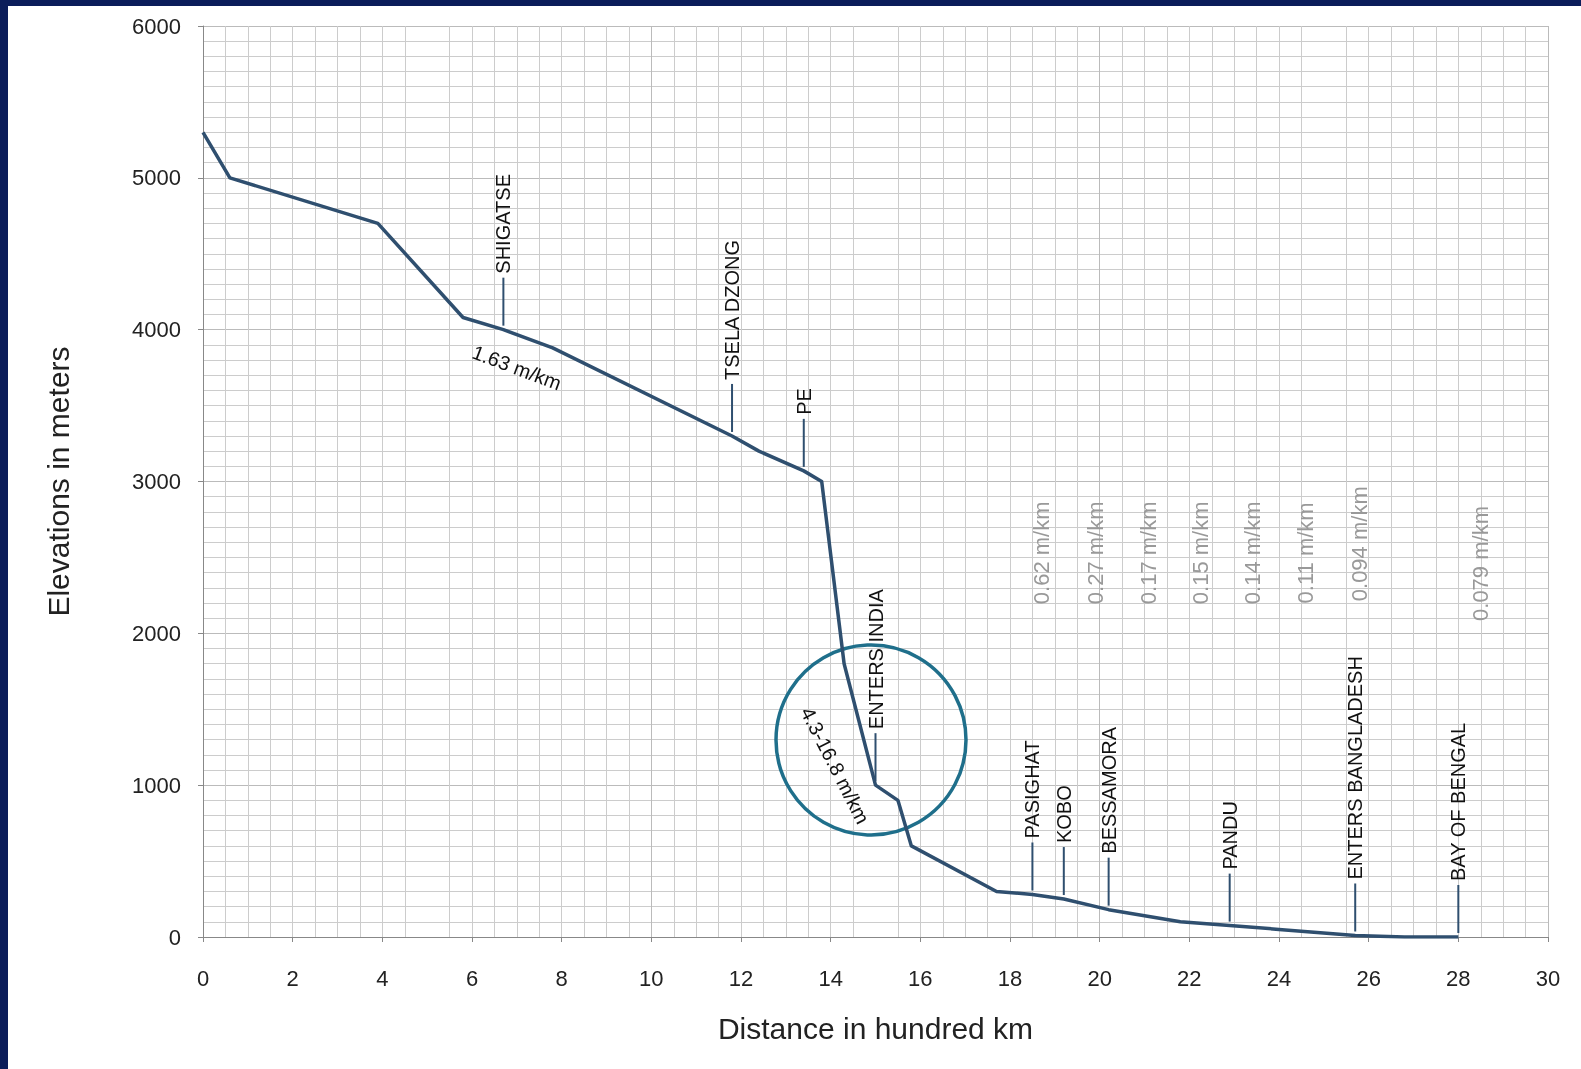 The width and height of the screenshot is (1581, 1069). I want to click on y-tick-label: 6000, so click(156, 26).